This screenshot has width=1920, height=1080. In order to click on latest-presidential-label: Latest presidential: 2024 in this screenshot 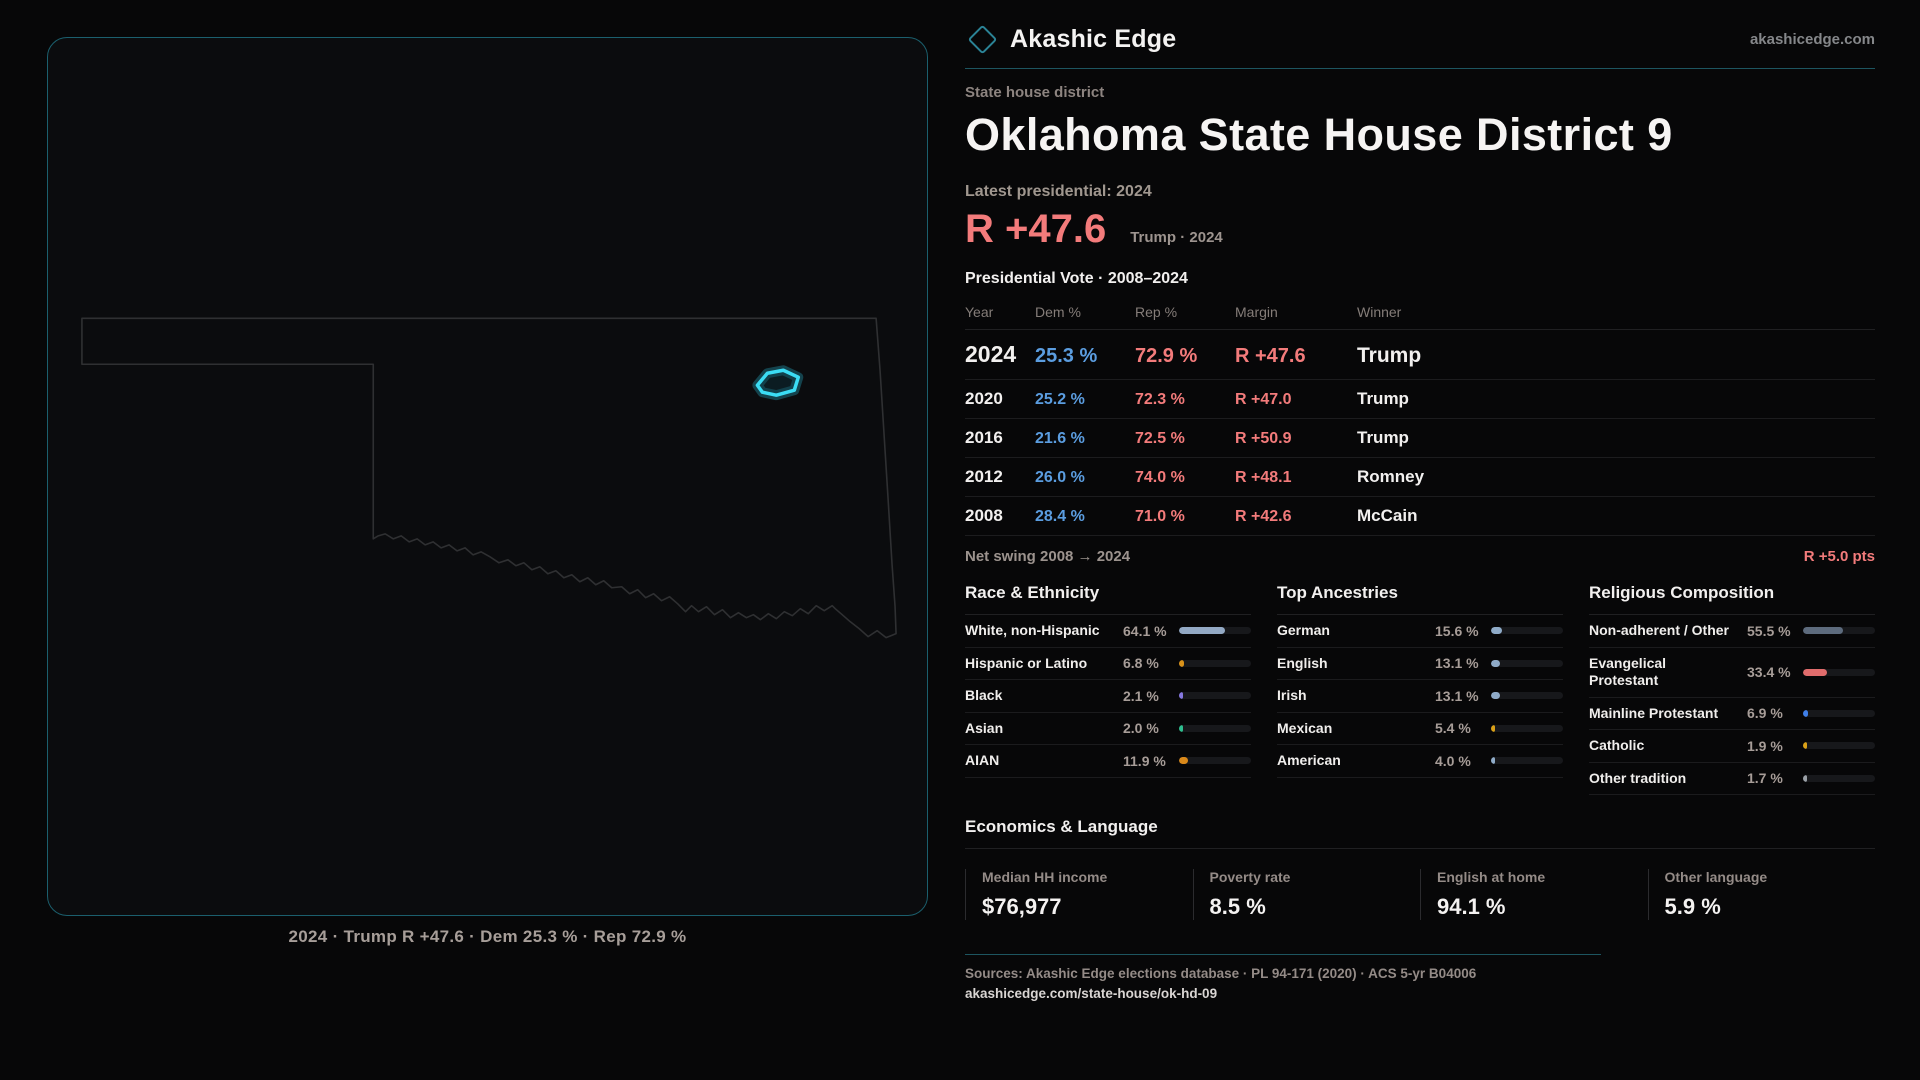, I will do `click(1058, 191)`.